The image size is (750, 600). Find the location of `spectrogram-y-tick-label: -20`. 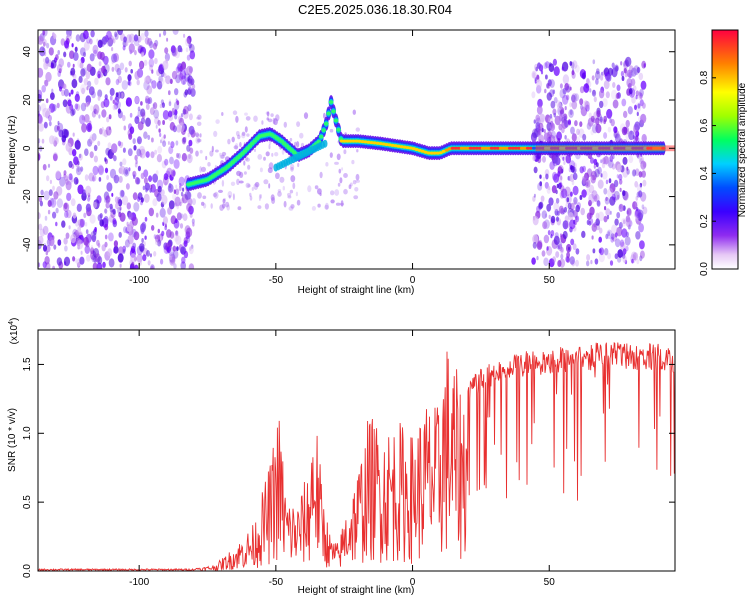

spectrogram-y-tick-label: -20 is located at coordinates (27, 196).